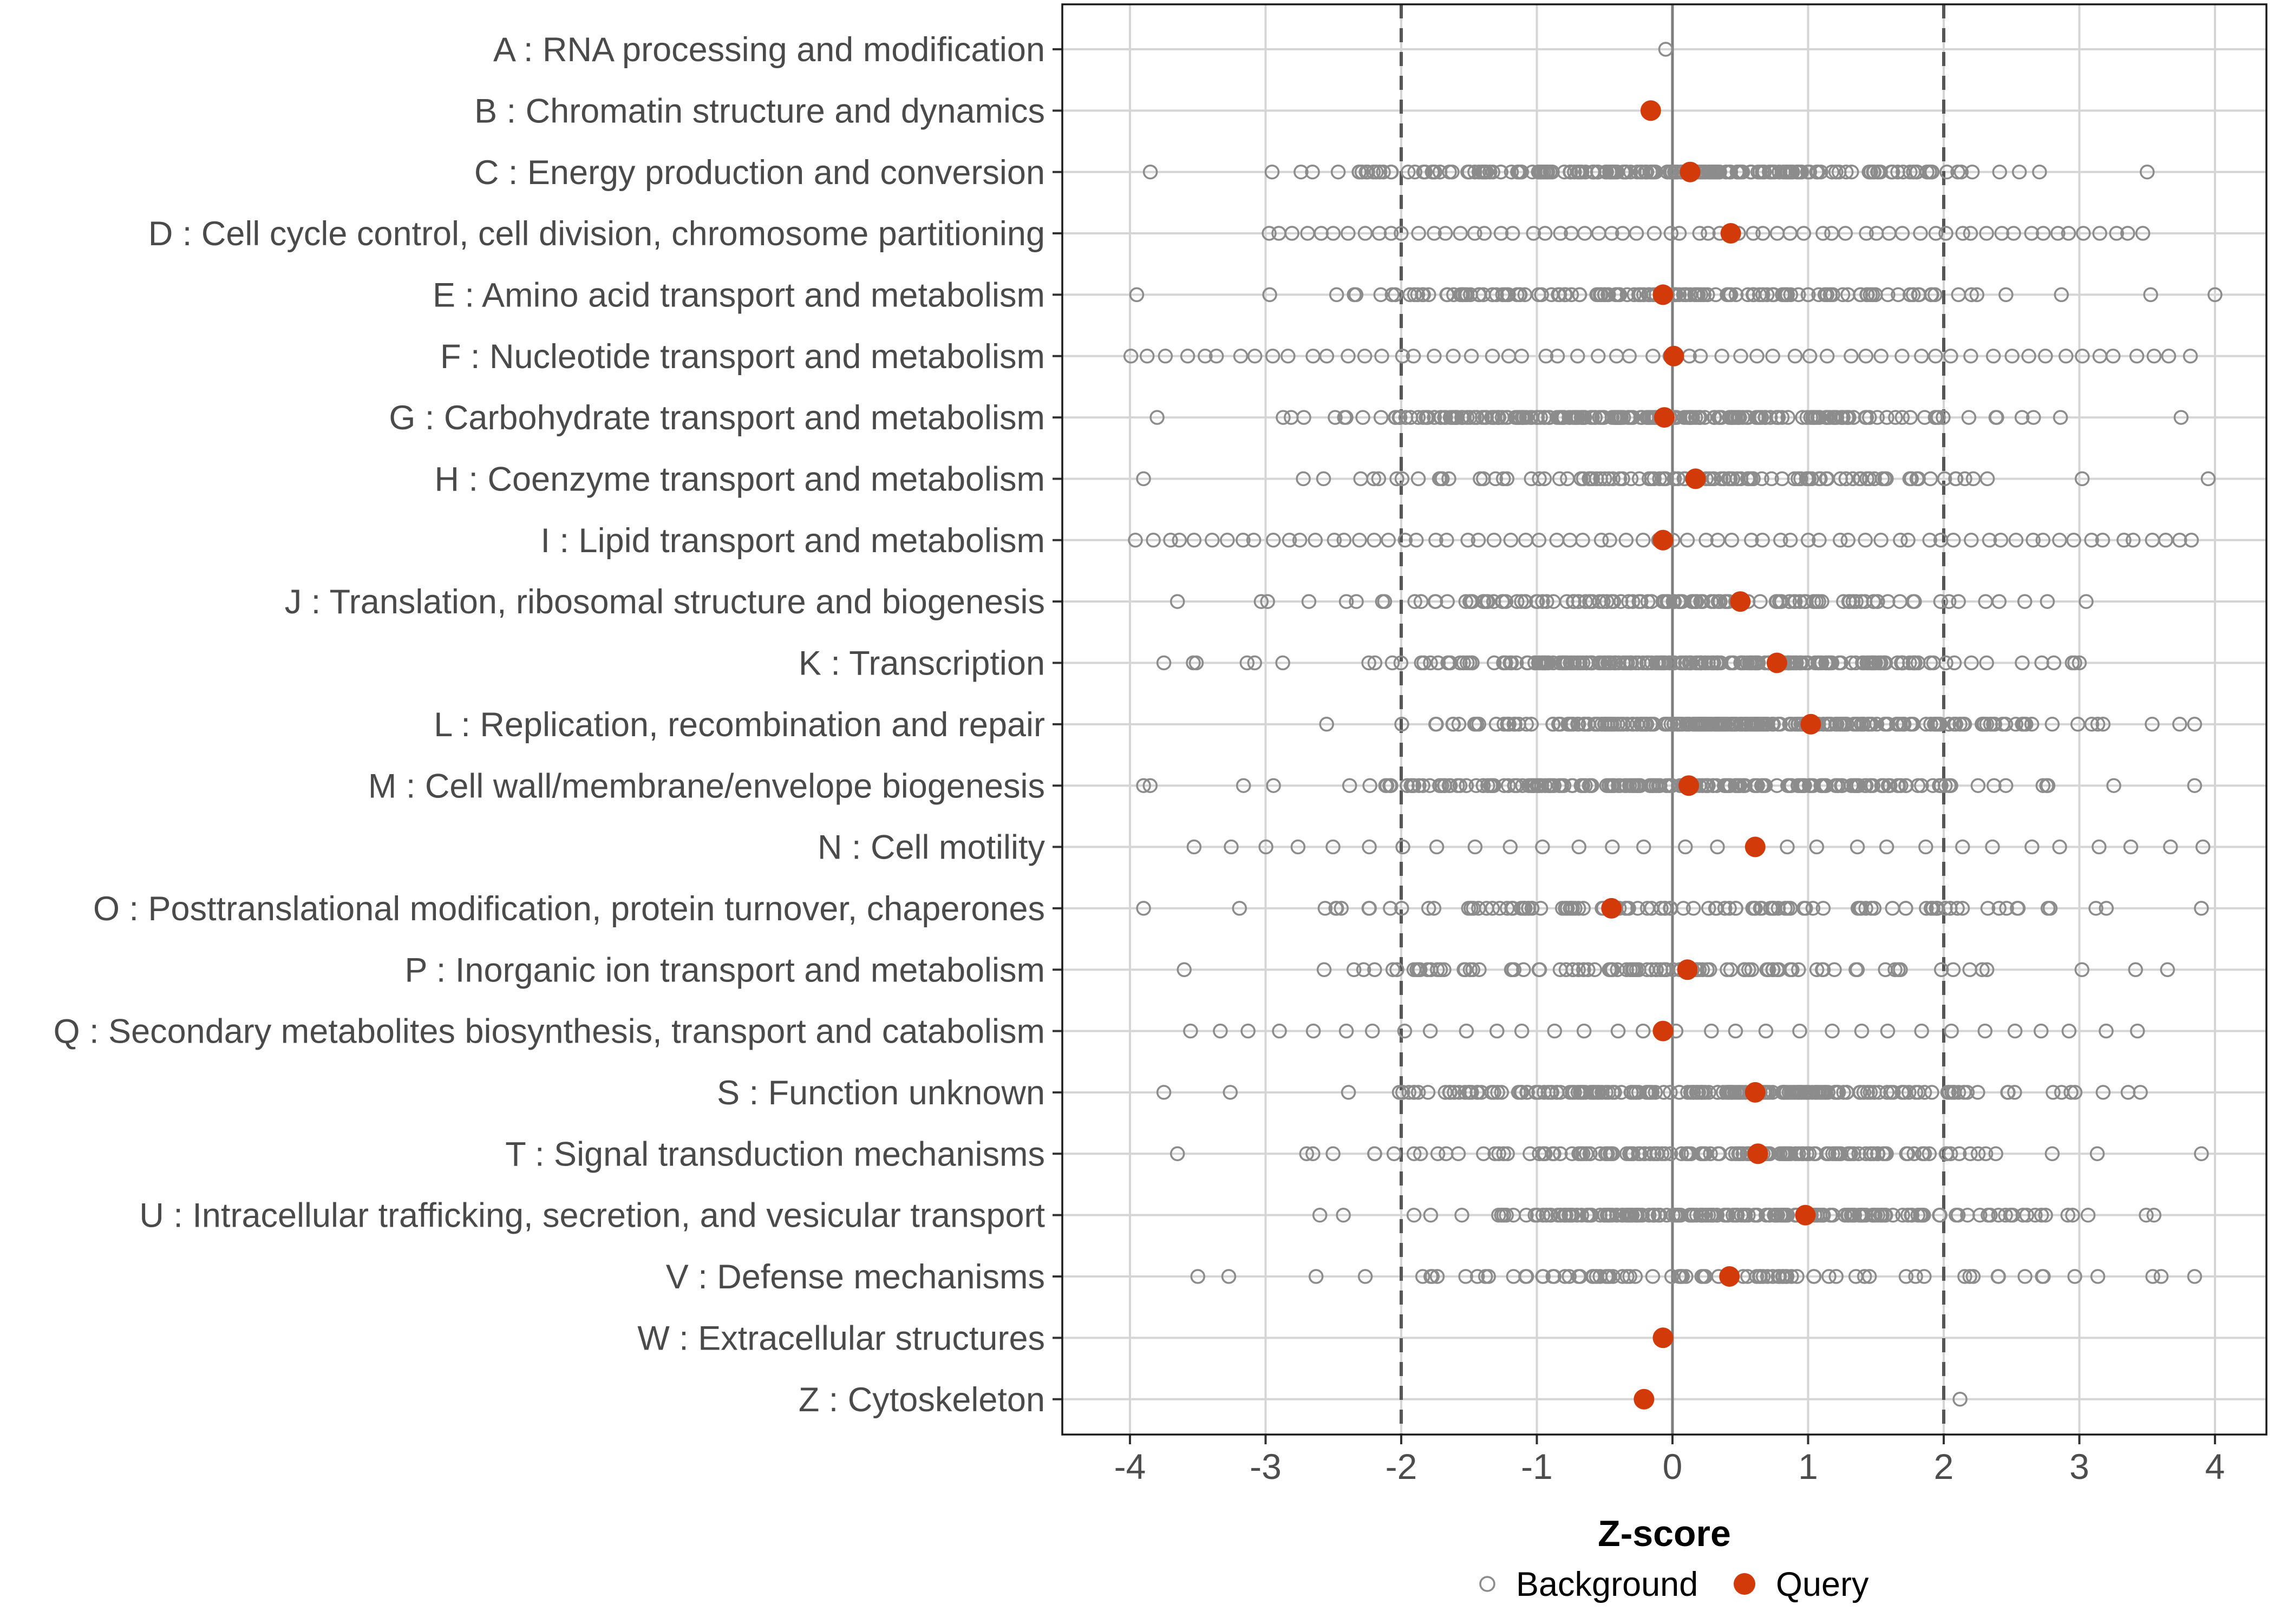 The width and height of the screenshot is (2274, 1624). What do you see at coordinates (2215, 1466) in the screenshot?
I see `x-tick-label: 4` at bounding box center [2215, 1466].